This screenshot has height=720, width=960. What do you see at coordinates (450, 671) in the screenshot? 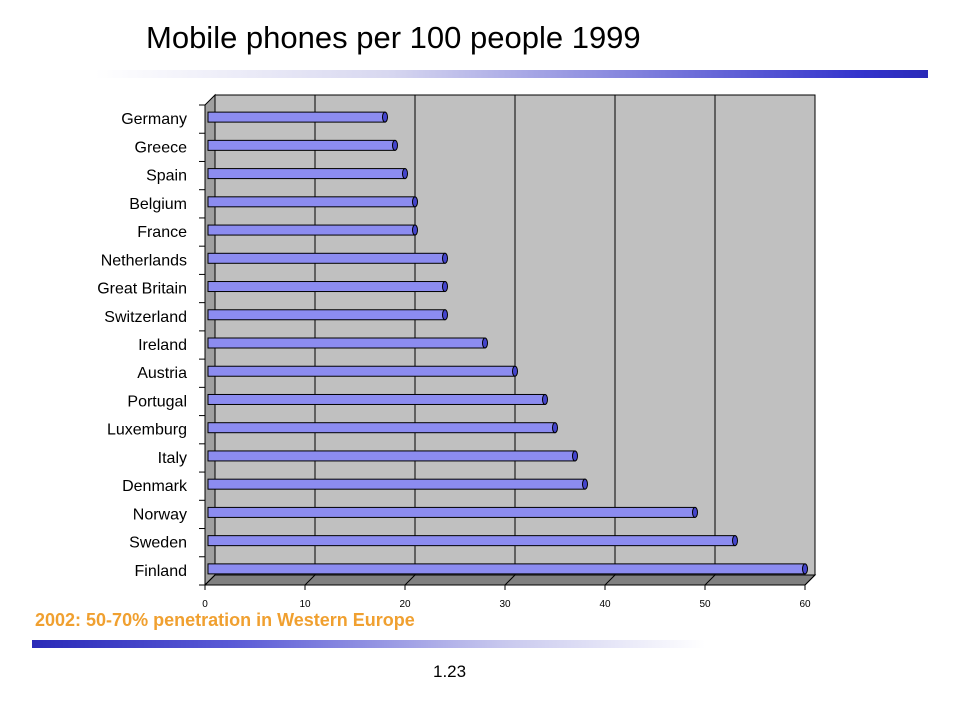
I see `page-number: 1.23` at bounding box center [450, 671].